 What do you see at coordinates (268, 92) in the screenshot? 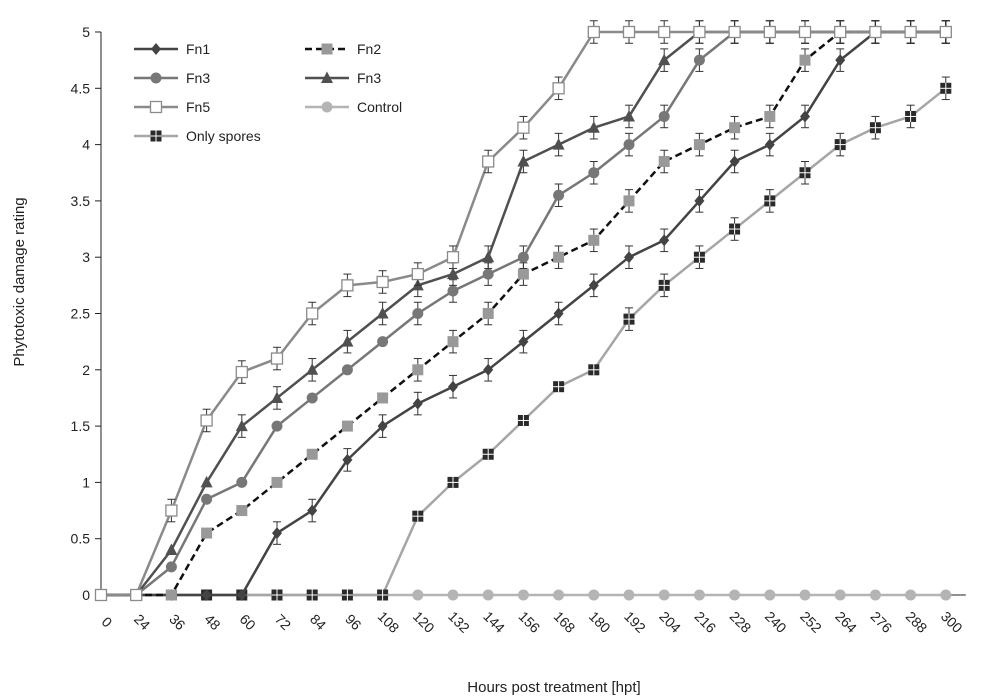
I see `legend: Fn1 Fn2 Fn3 Fn3 Fn5 Control Only spores` at bounding box center [268, 92].